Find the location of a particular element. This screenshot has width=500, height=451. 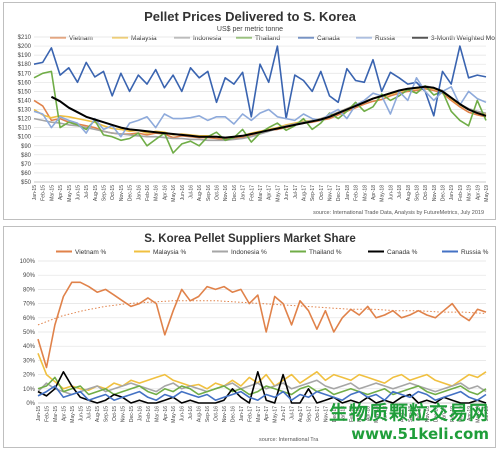

x-tick-label: Nov-16 is located at coordinates (226, 193).